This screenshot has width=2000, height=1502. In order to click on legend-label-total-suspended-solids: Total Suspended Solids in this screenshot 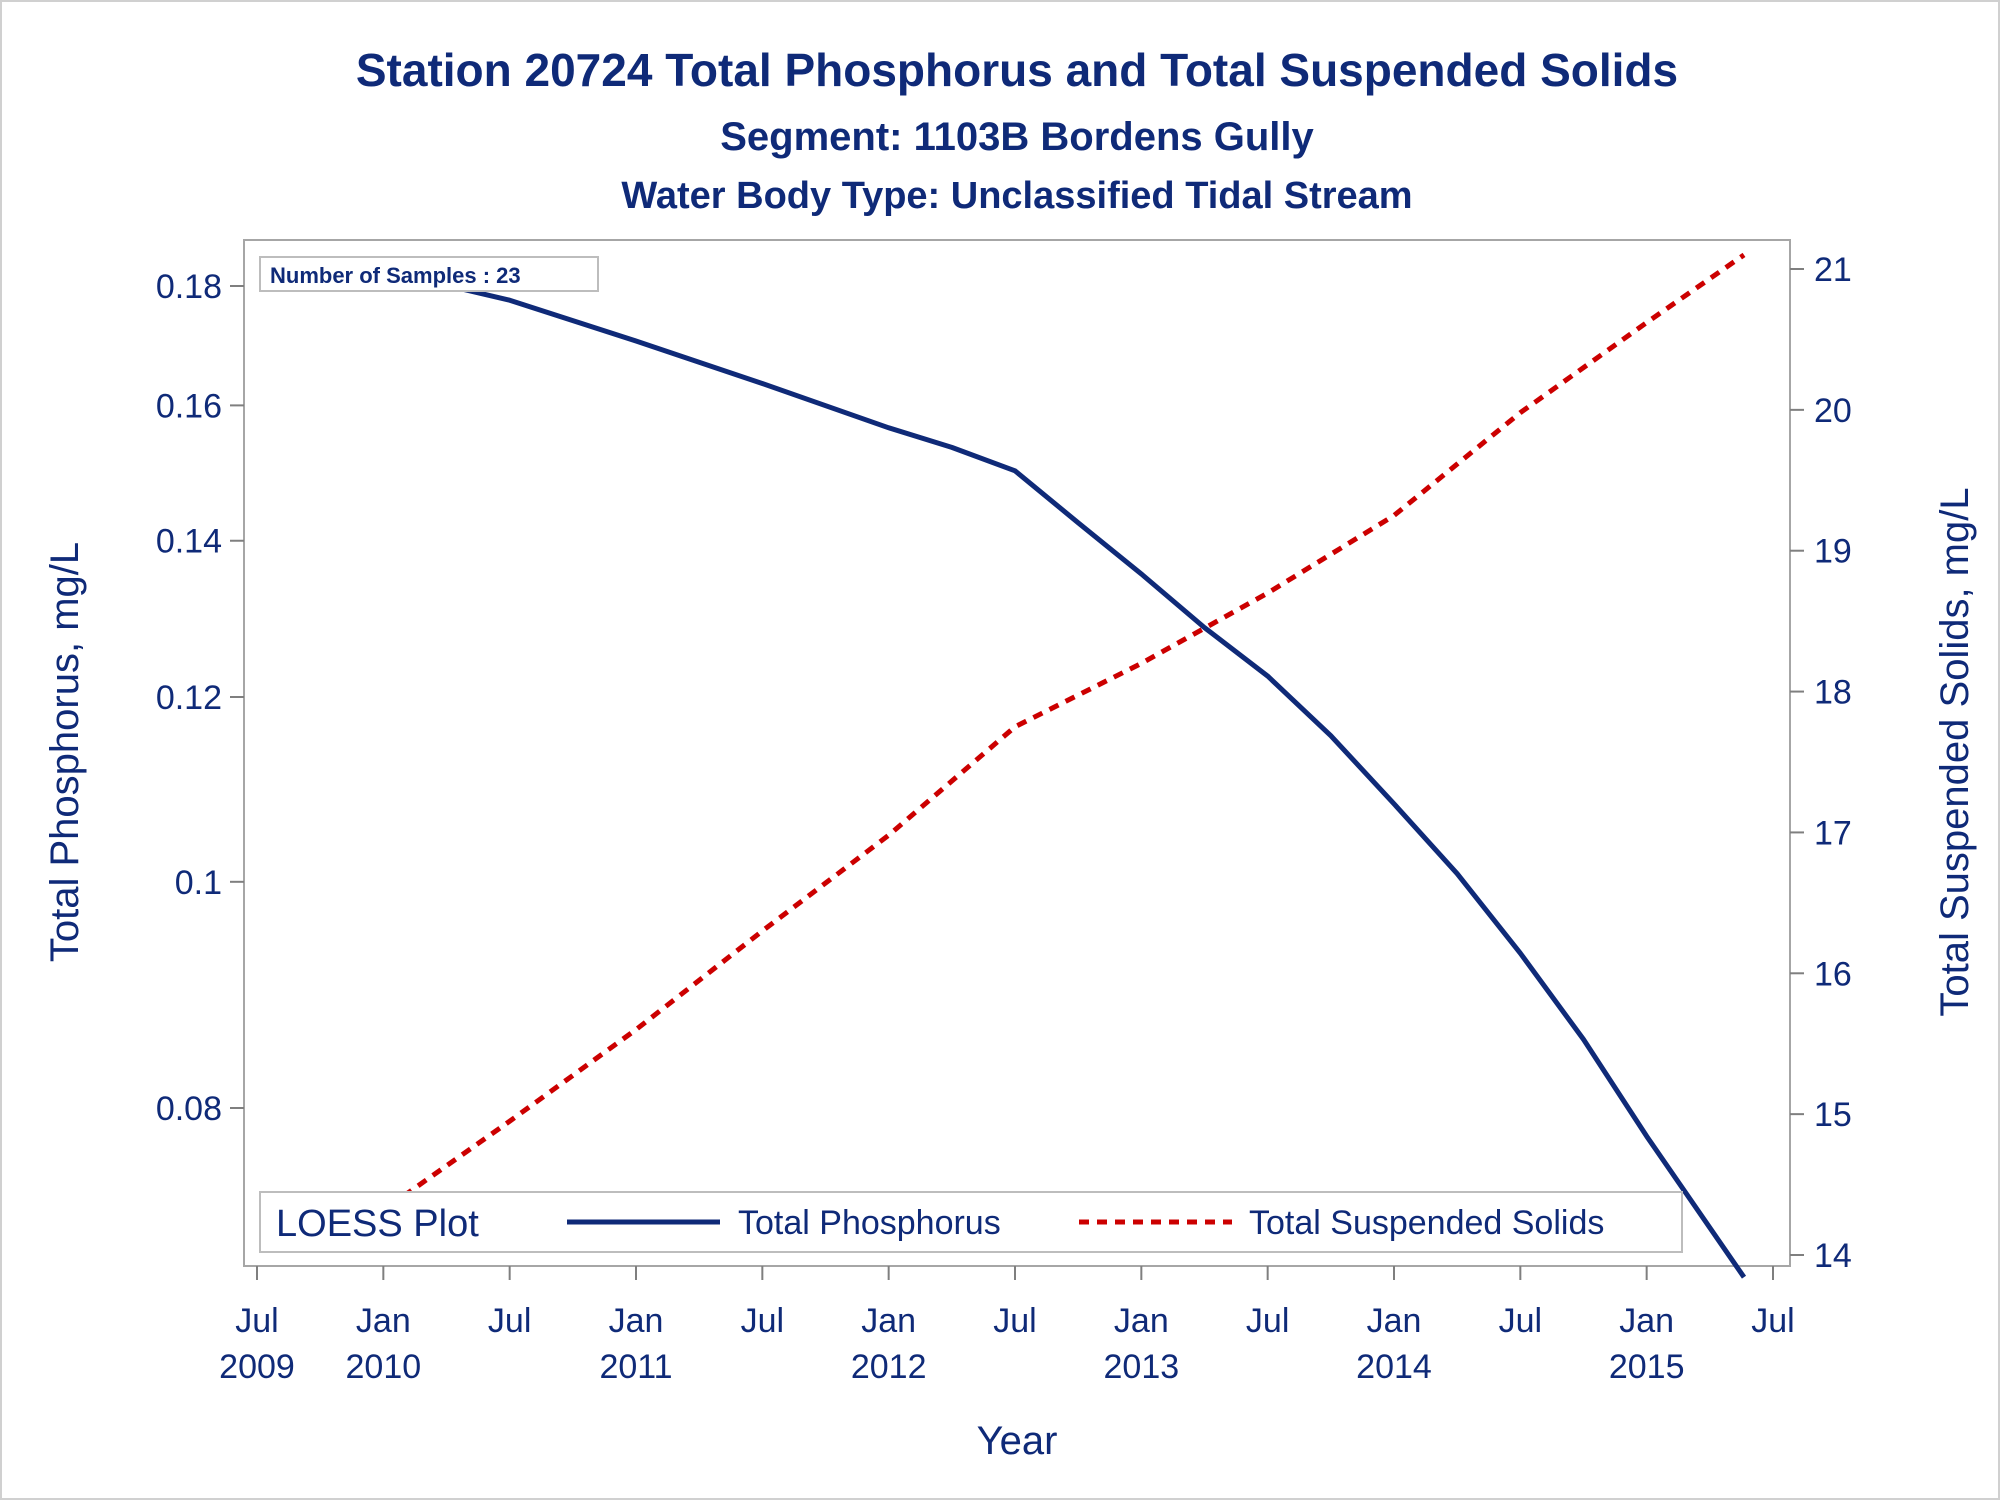, I will do `click(1426, 1223)`.